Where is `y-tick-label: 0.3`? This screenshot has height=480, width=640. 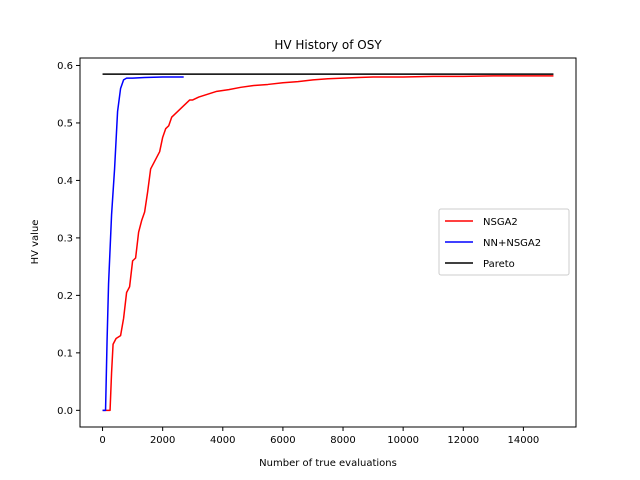
y-tick-label: 0.3 is located at coordinates (65, 238).